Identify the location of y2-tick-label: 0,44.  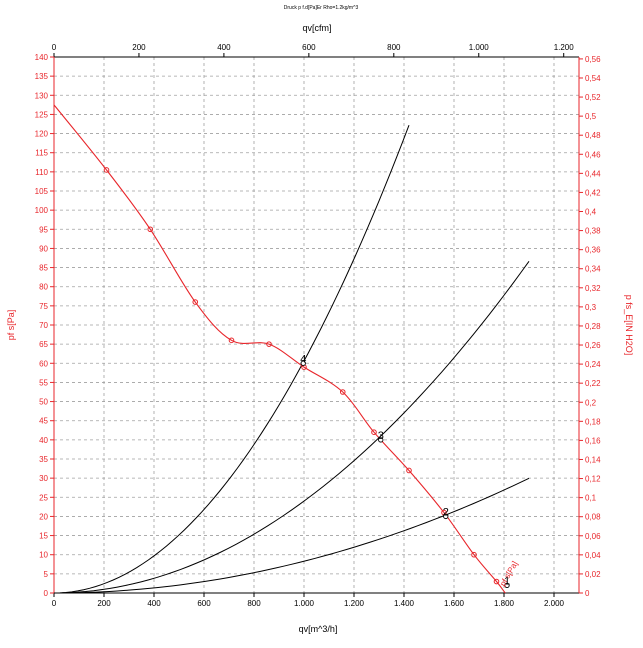
(593, 173).